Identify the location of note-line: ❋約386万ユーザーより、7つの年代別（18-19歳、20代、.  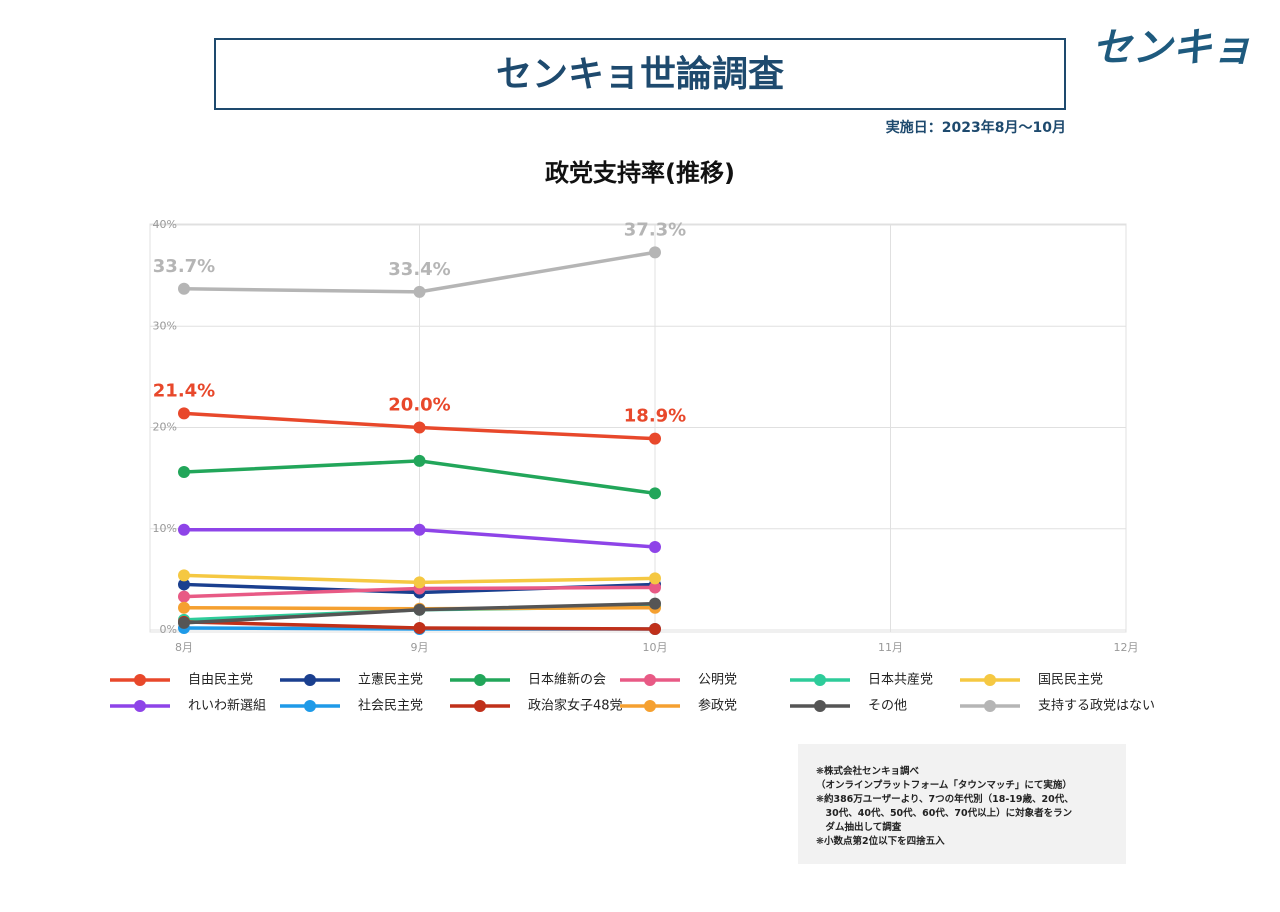
(945, 799).